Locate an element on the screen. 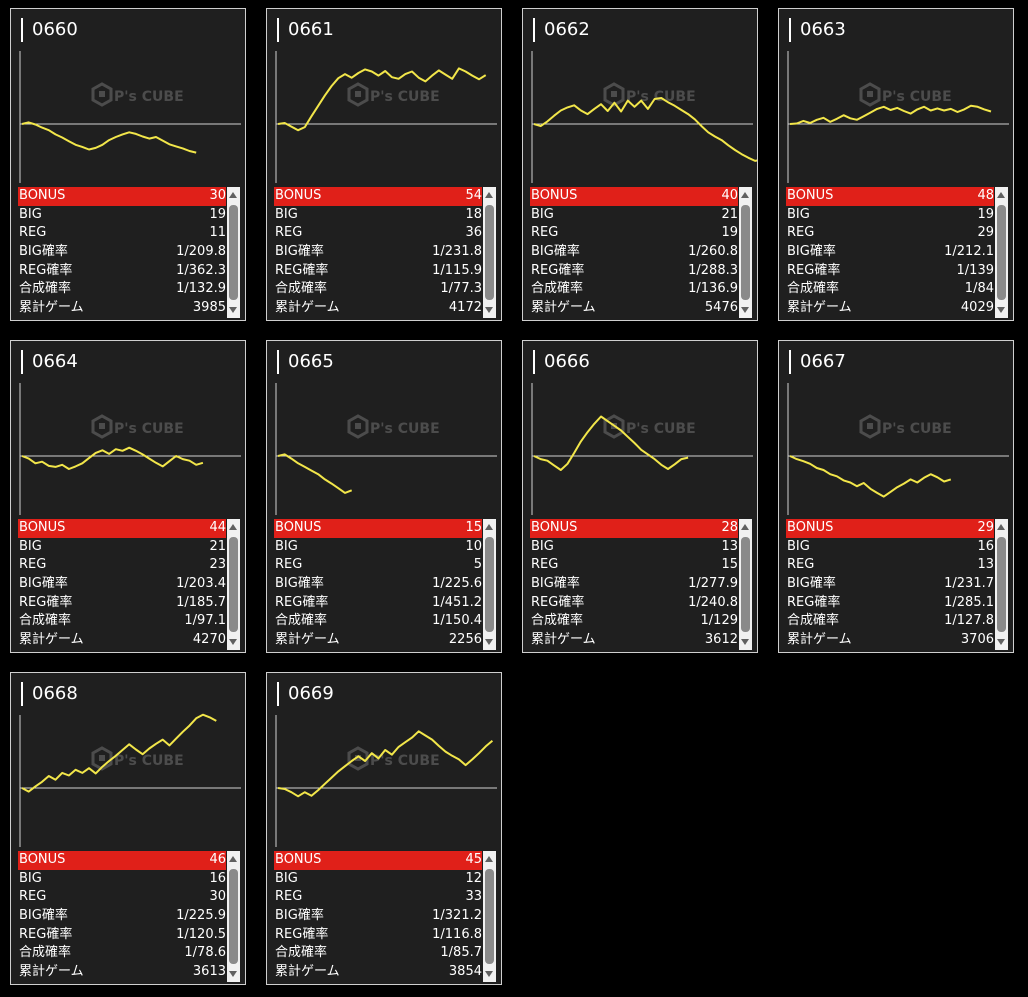  bonus-value: 45 is located at coordinates (473, 859).